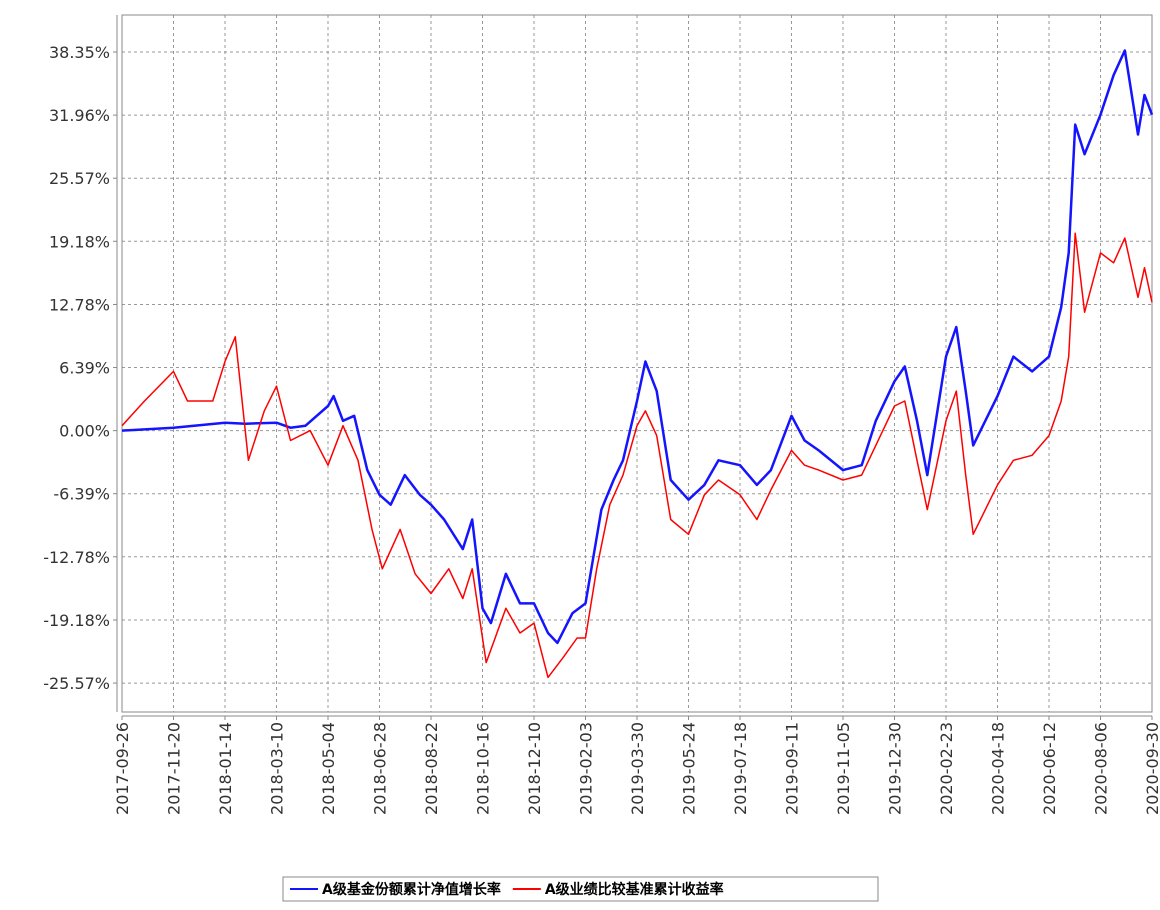  What do you see at coordinates (534, 768) in the screenshot?
I see `x-tick-label: 2018-12-10` at bounding box center [534, 768].